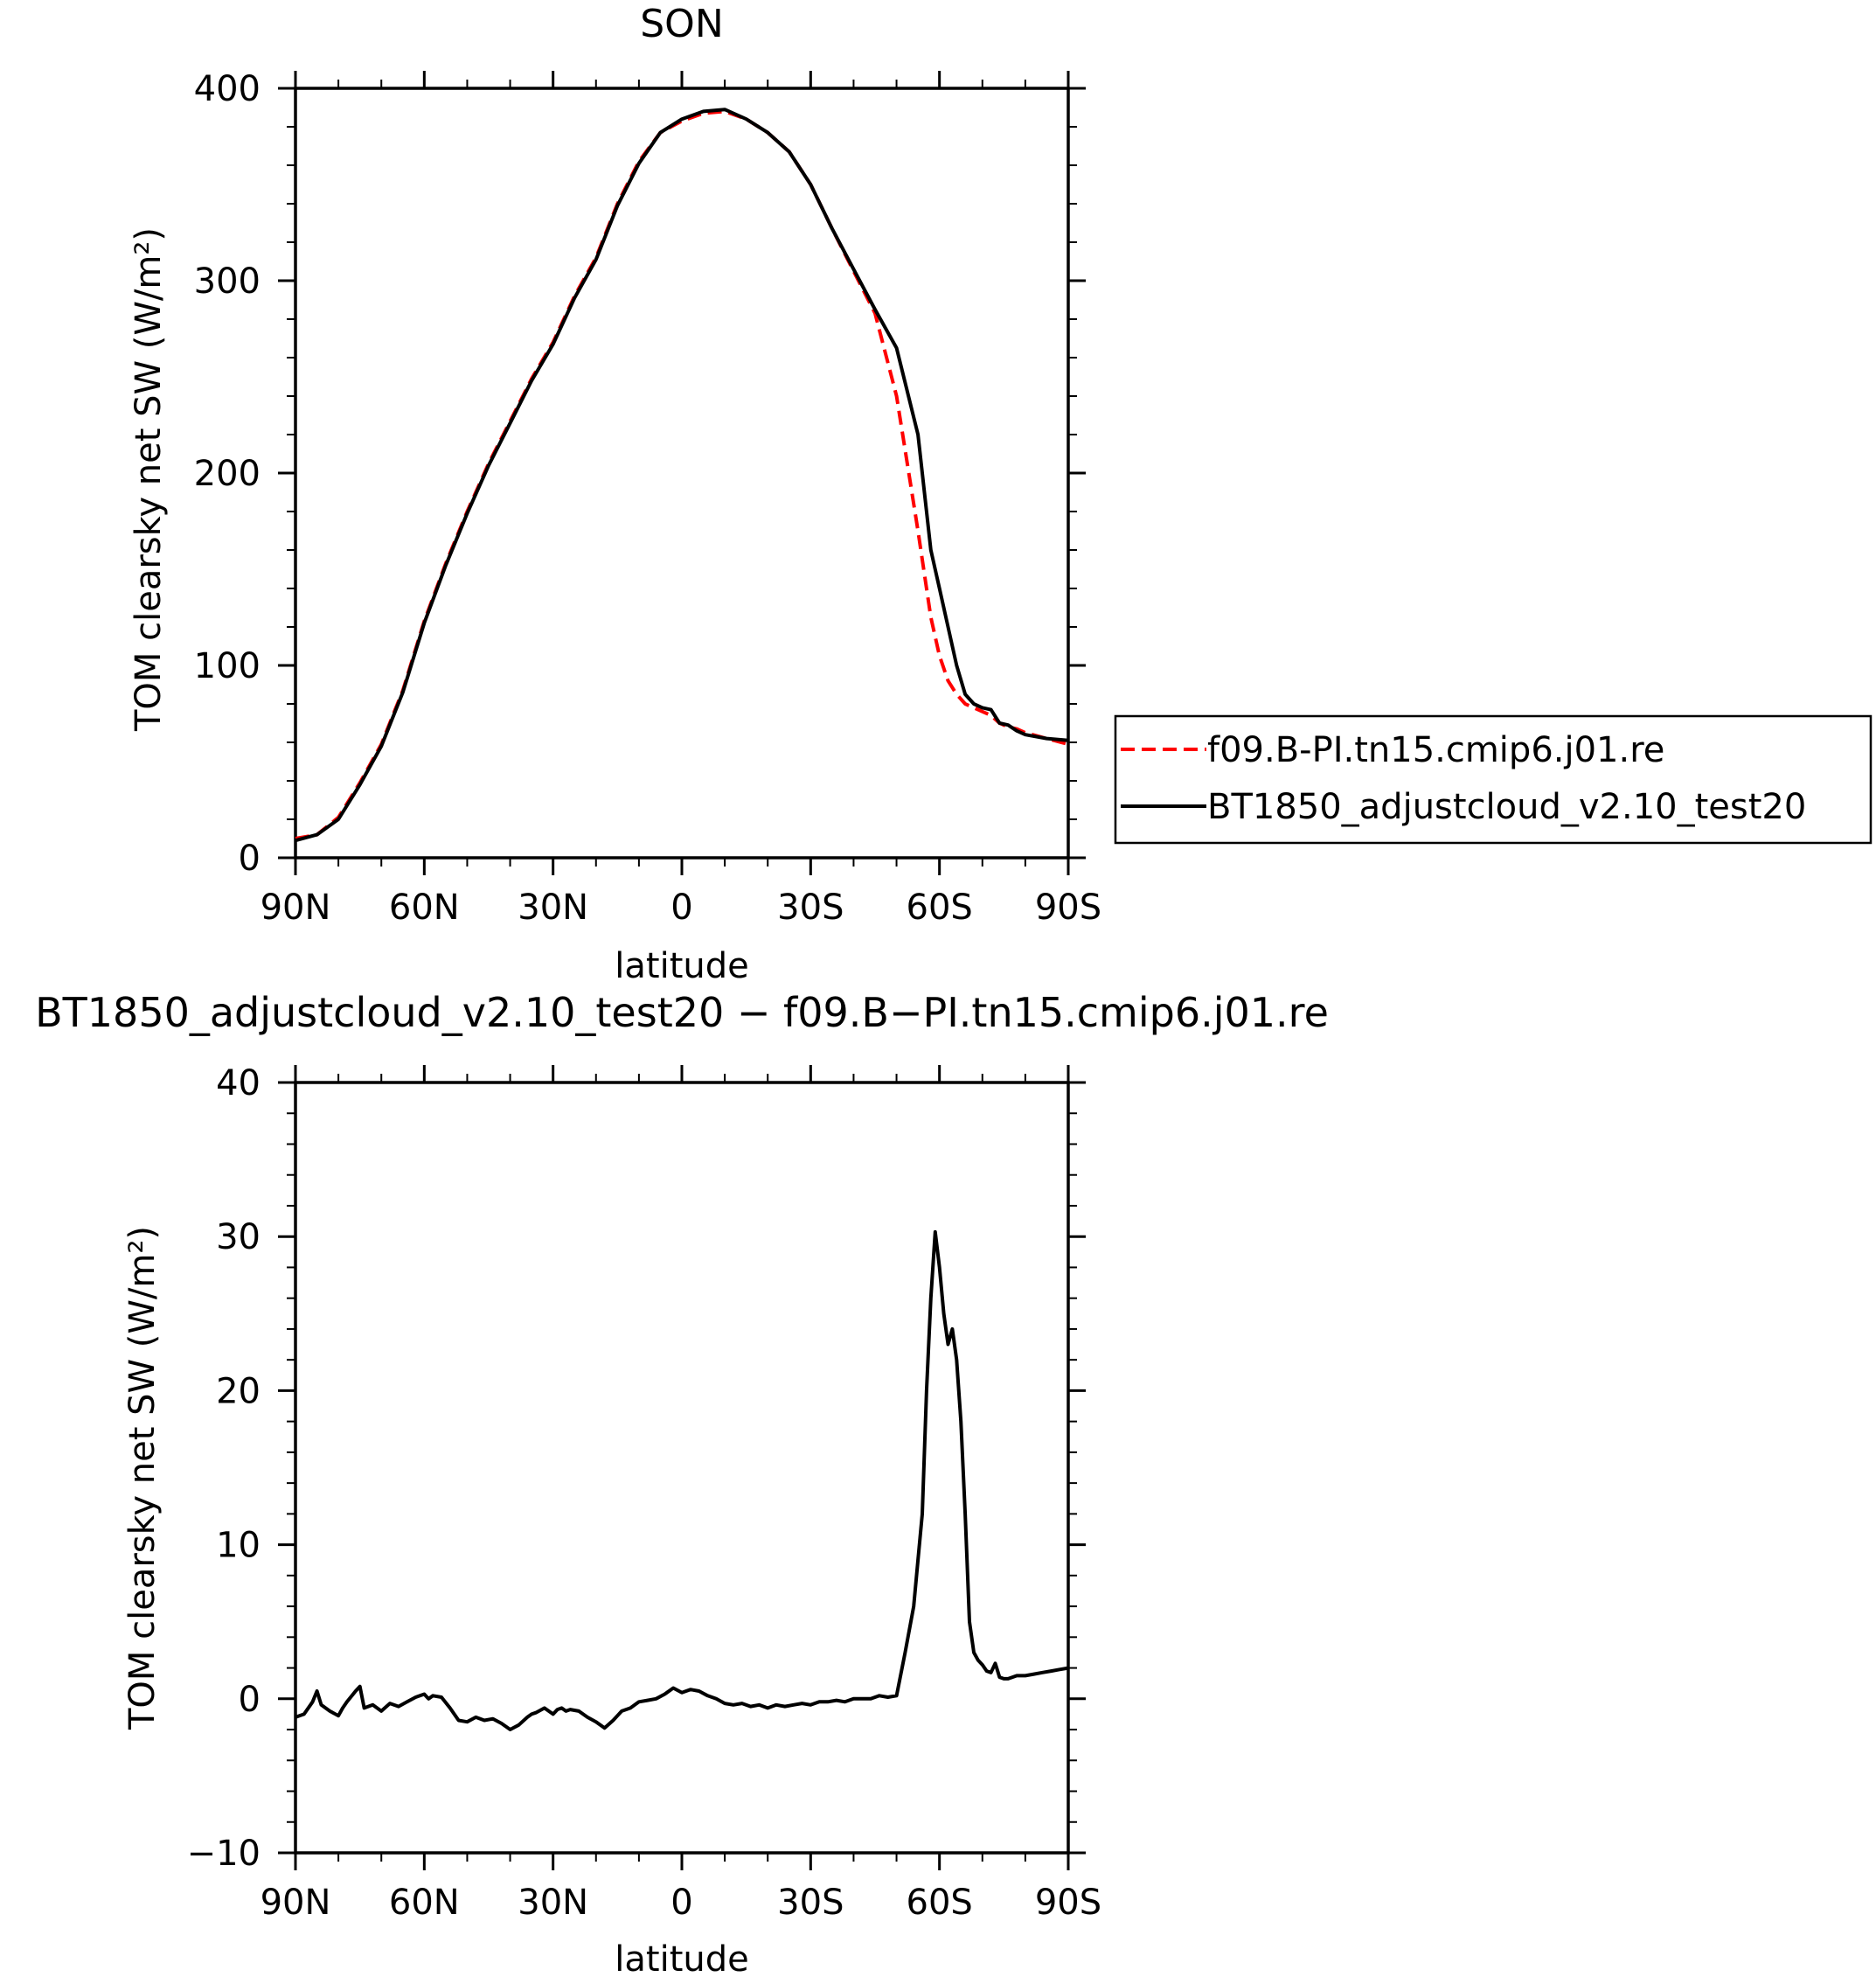 This screenshot has width=1876, height=1977. What do you see at coordinates (296, 908) in the screenshot?
I see `top-x-tick-label: 90N` at bounding box center [296, 908].